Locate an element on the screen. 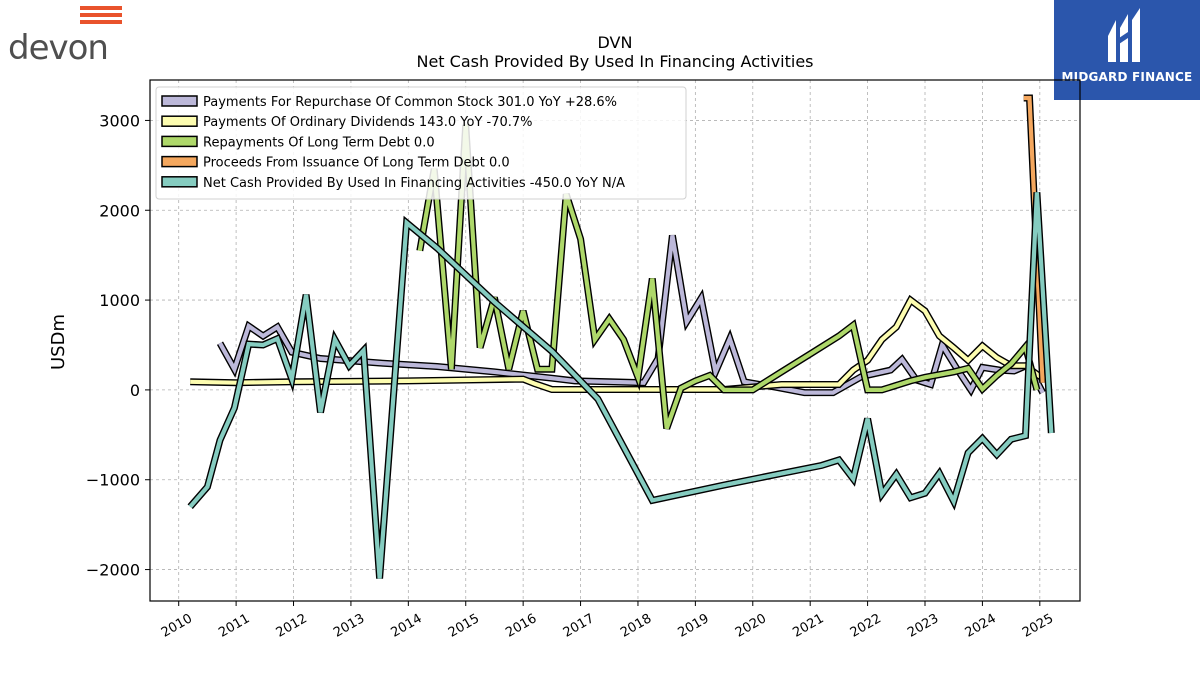 Image resolution: width=1200 pixels, height=675 pixels. x-tick-label: 2010 is located at coordinates (177, 626).